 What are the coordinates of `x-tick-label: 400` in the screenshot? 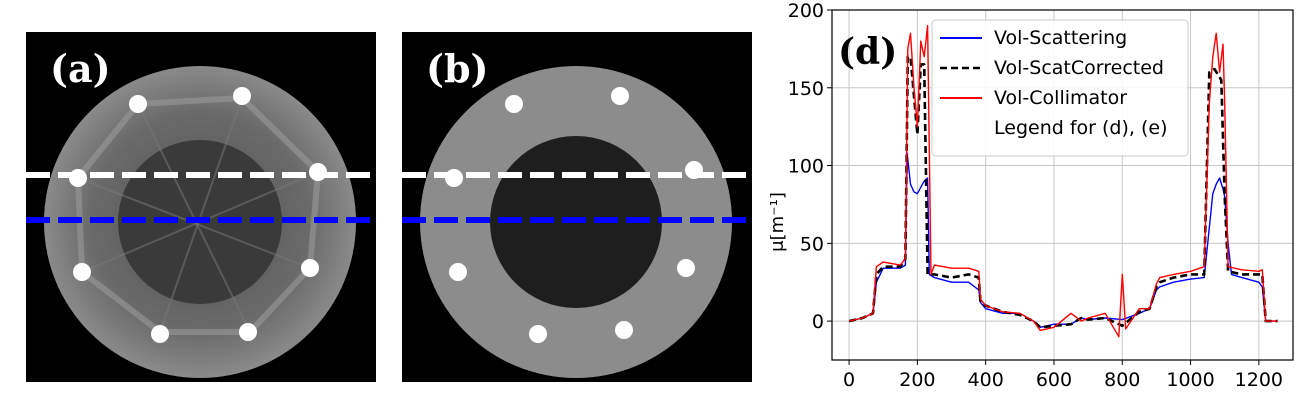 It's located at (986, 380).